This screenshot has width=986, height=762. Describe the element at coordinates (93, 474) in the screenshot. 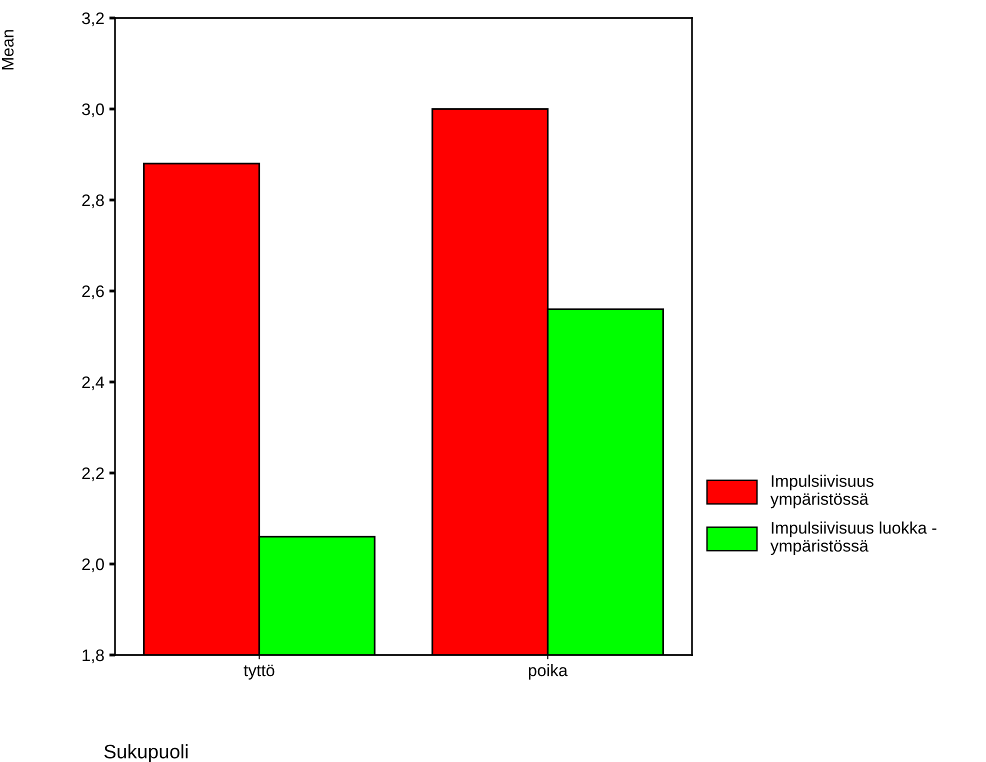

I see `y-tick-label: 2,2` at that location.